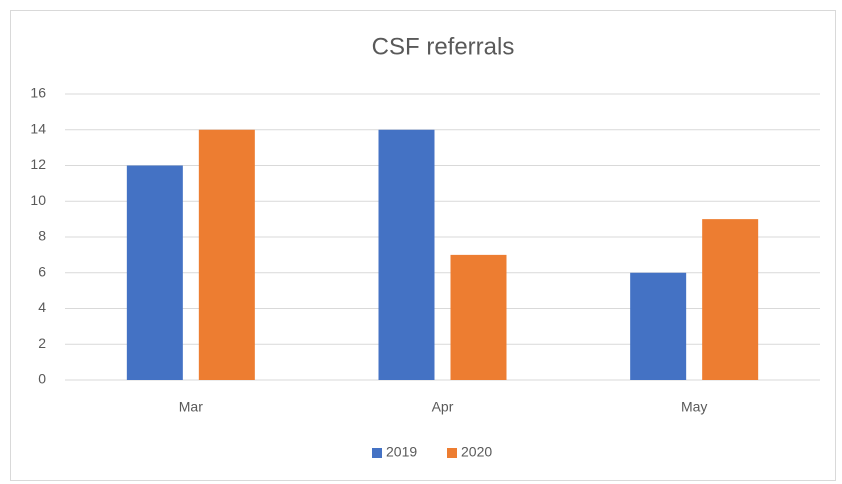 The image size is (842, 484). Describe the element at coordinates (191, 407) in the screenshot. I see `x-tick-label: Mar` at that location.